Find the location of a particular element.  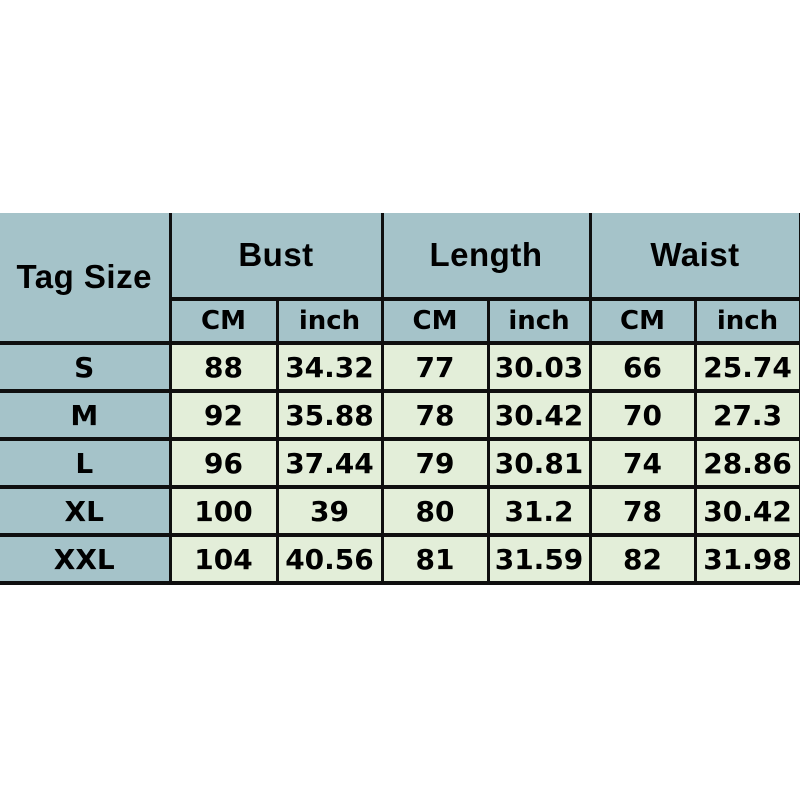

cell-s-waist-inch: 25.74 is located at coordinates (746, 367).